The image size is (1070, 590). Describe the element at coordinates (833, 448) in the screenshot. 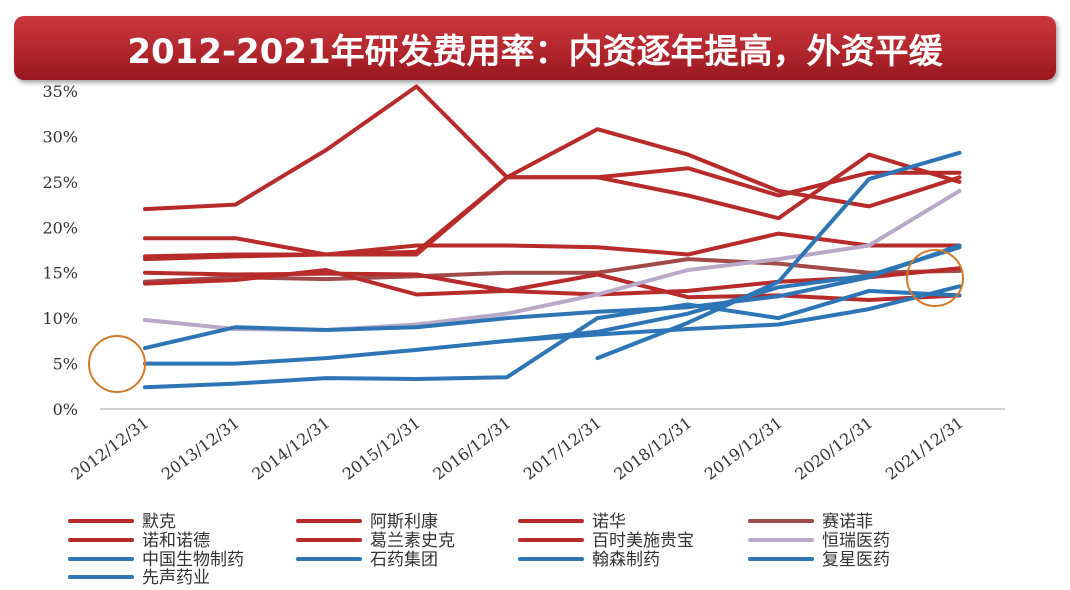

I see `x-tick-label: 2020/12/31` at that location.